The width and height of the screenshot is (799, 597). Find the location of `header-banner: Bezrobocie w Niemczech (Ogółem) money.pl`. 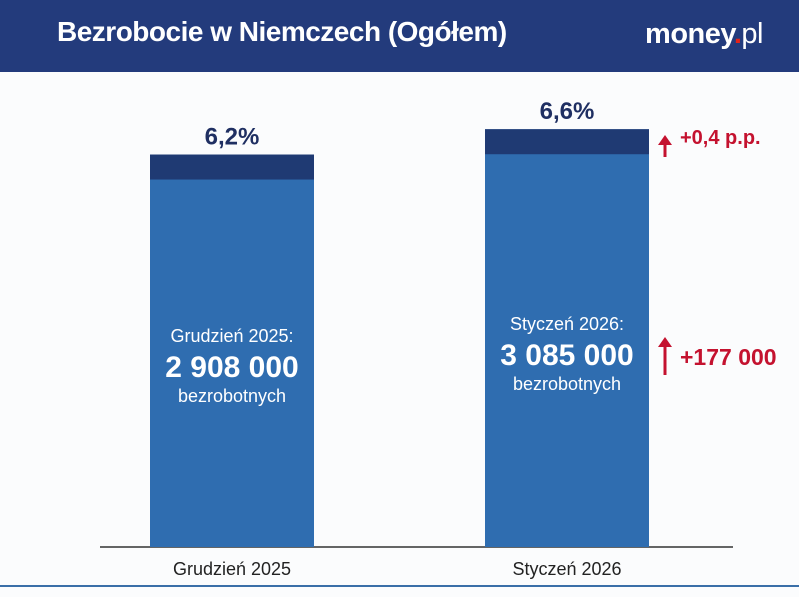

header-banner: Bezrobocie w Niemczech (Ogółem) money.pl is located at coordinates (399, 36).